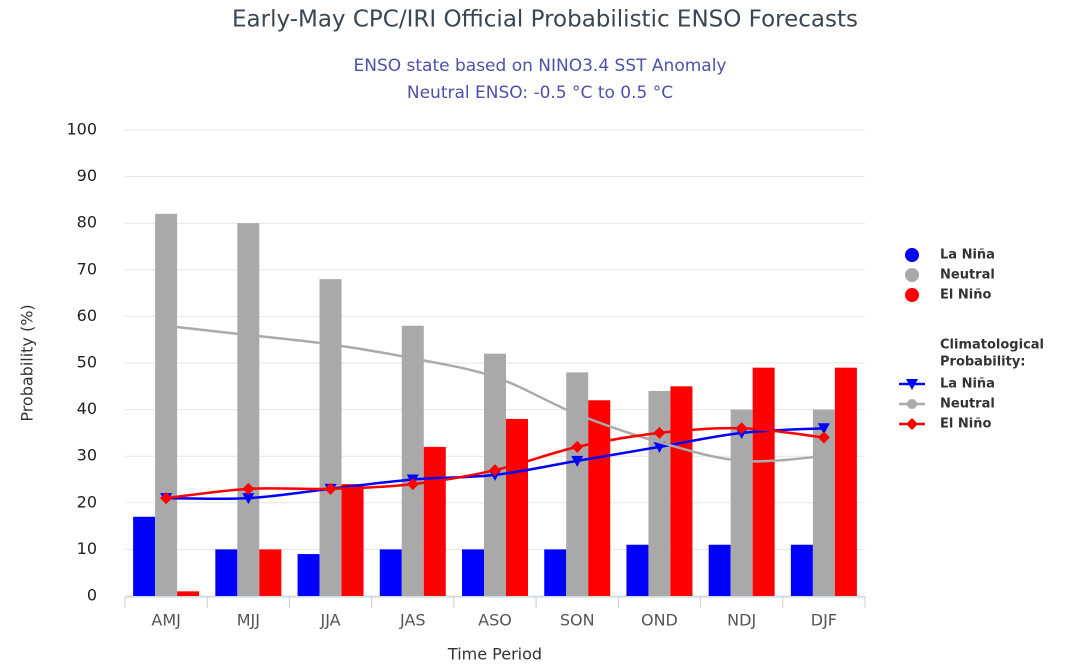 This screenshot has width=1076, height=665. What do you see at coordinates (824, 620) in the screenshot?
I see `x-tick-label: DJF` at bounding box center [824, 620].